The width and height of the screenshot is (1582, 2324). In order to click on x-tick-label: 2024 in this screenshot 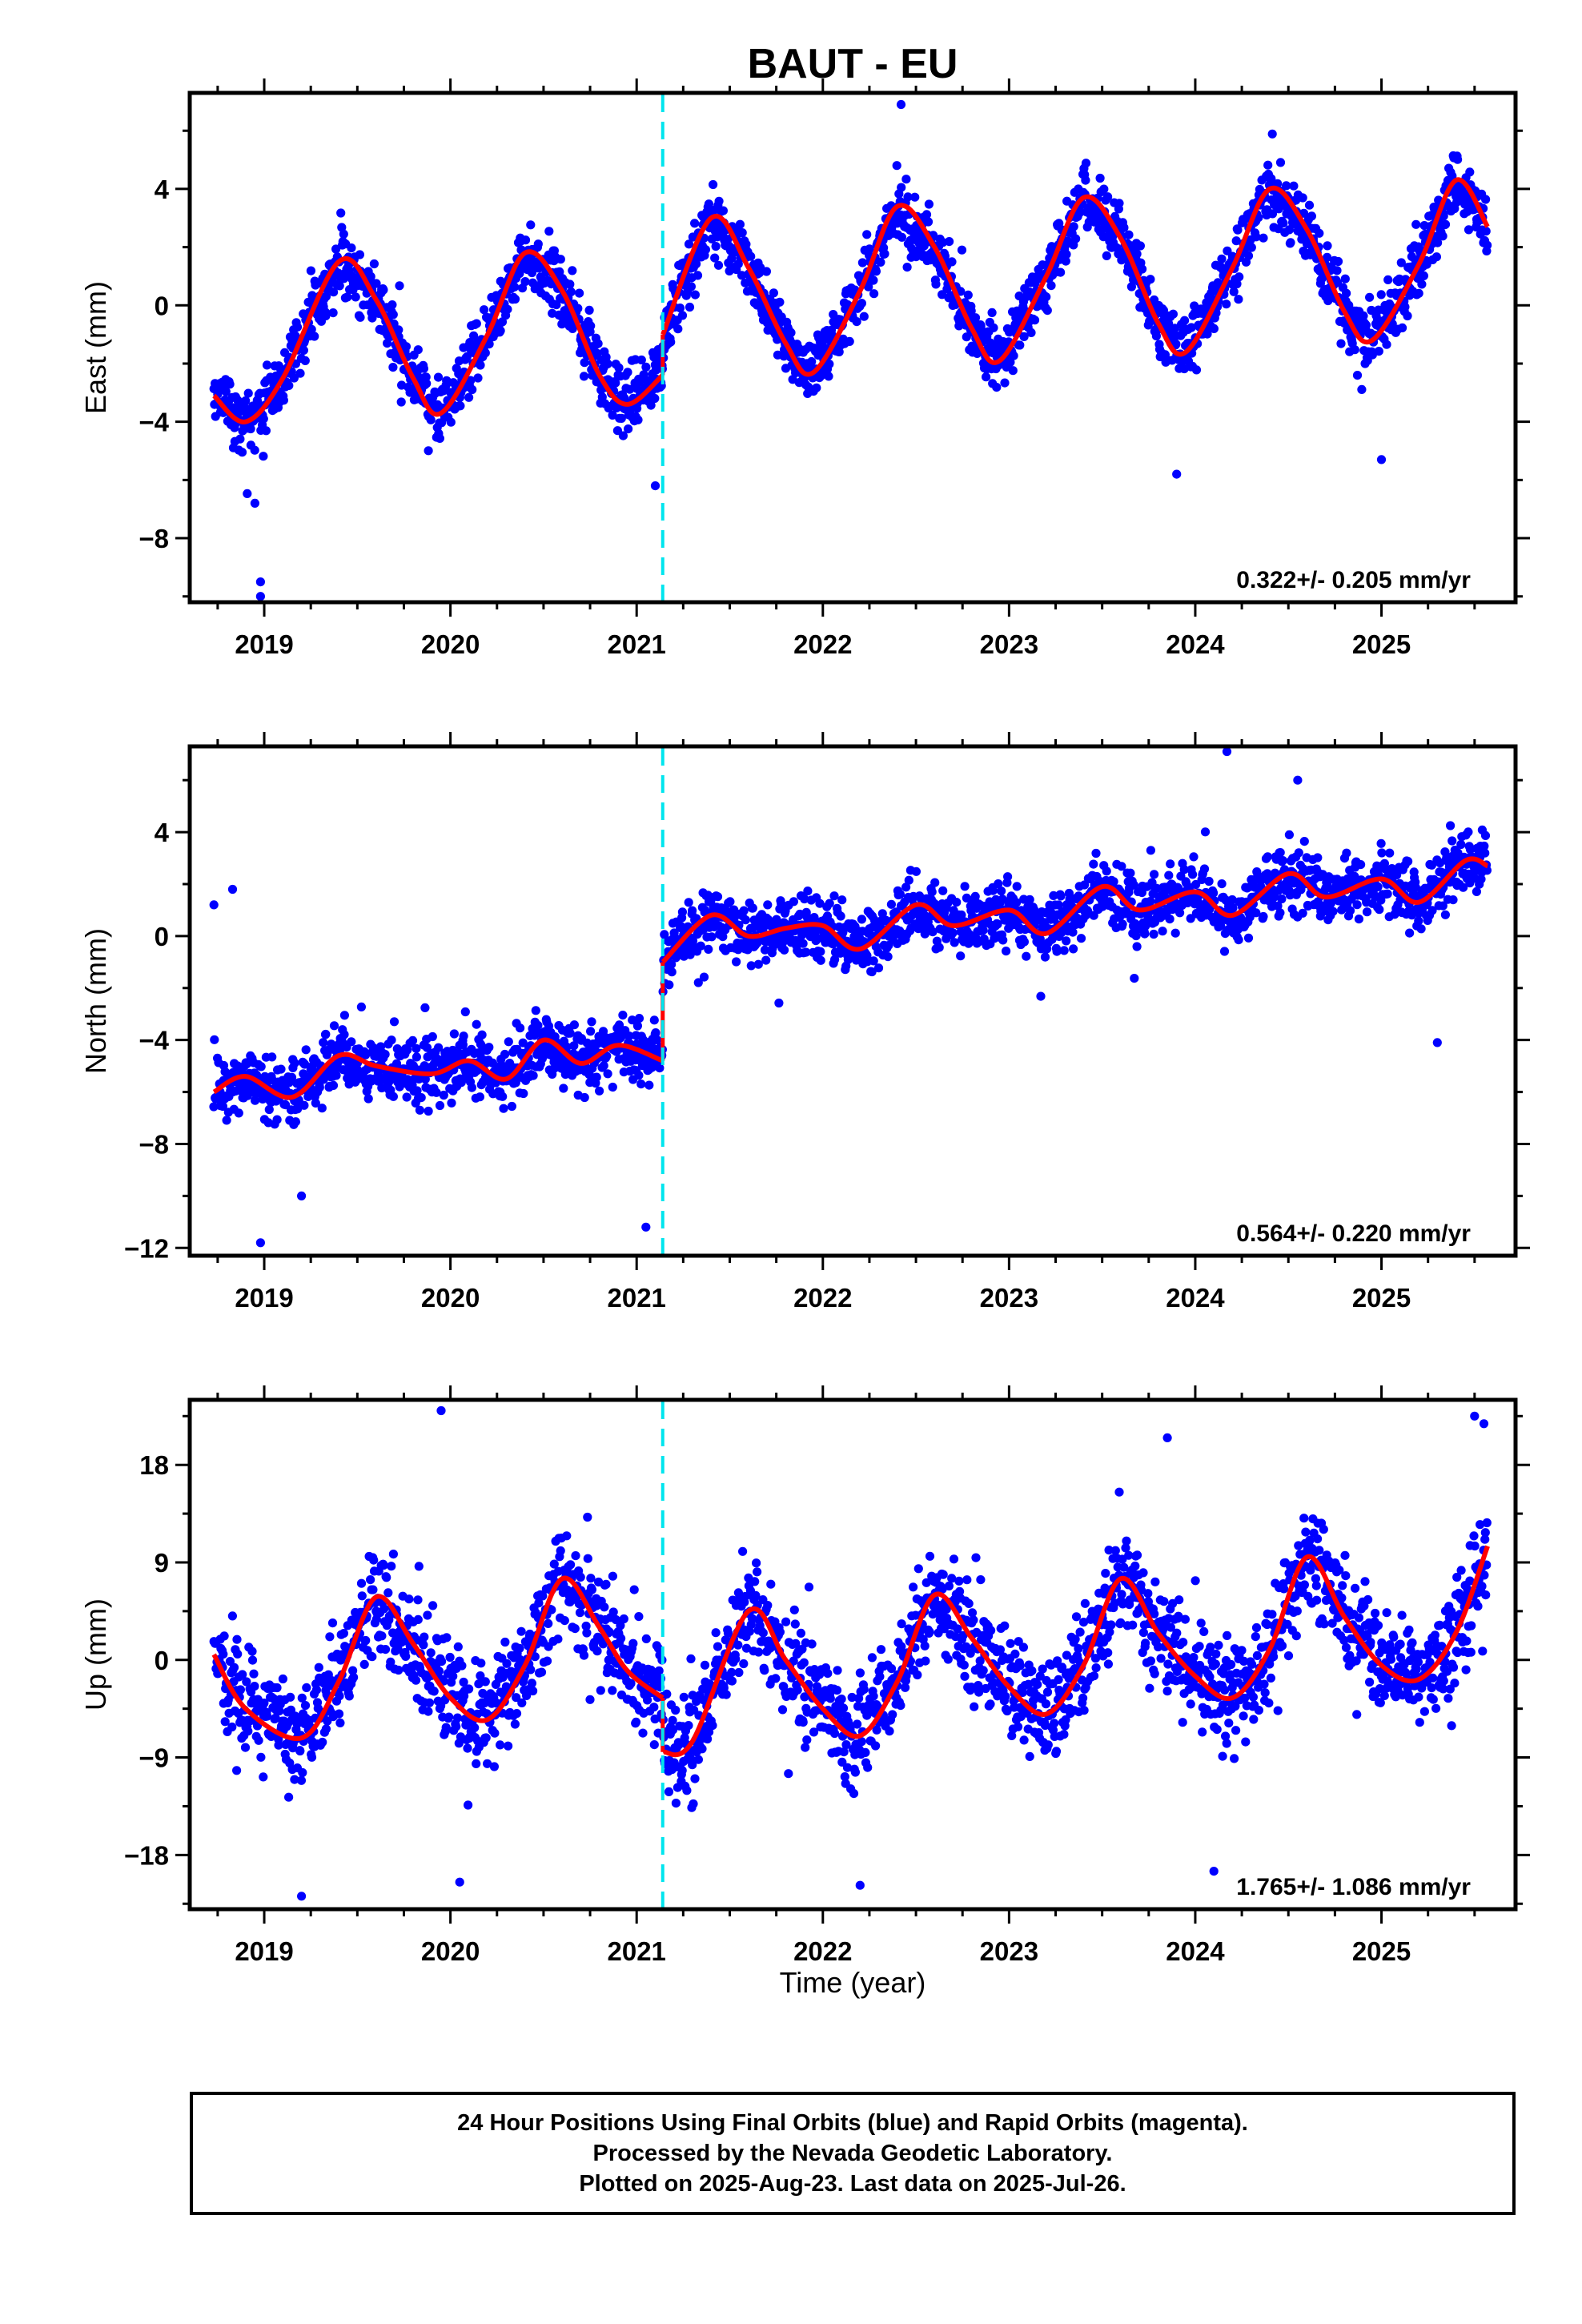, I will do `click(1195, 644)`.